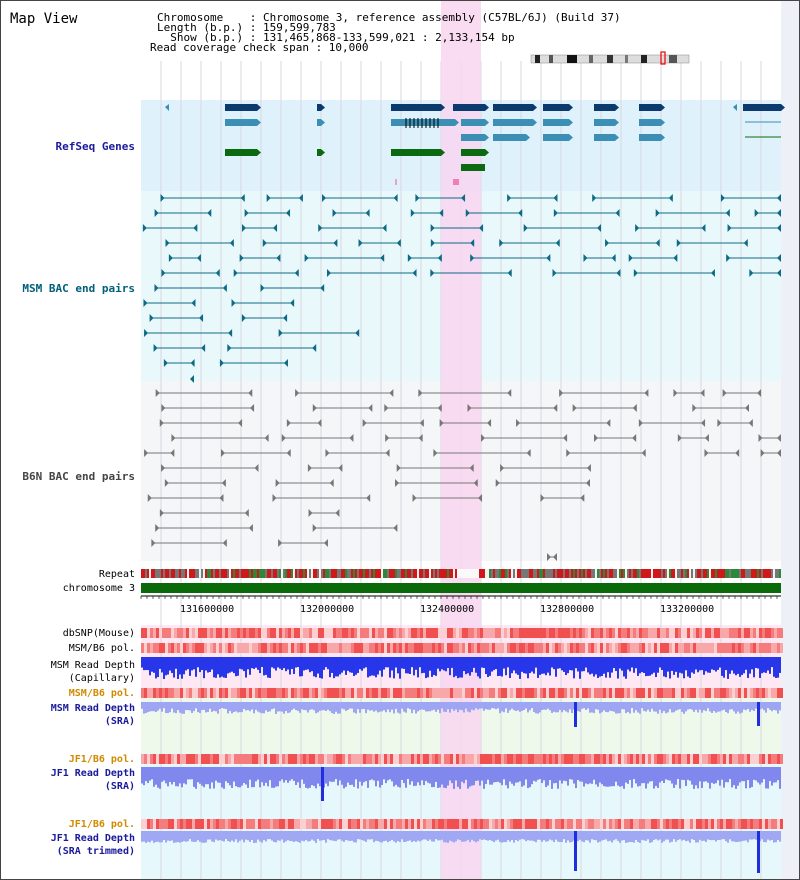  What do you see at coordinates (78, 476) in the screenshot?
I see `b6n-bac-end-pairs-label: B6N BAC end pairs` at bounding box center [78, 476].